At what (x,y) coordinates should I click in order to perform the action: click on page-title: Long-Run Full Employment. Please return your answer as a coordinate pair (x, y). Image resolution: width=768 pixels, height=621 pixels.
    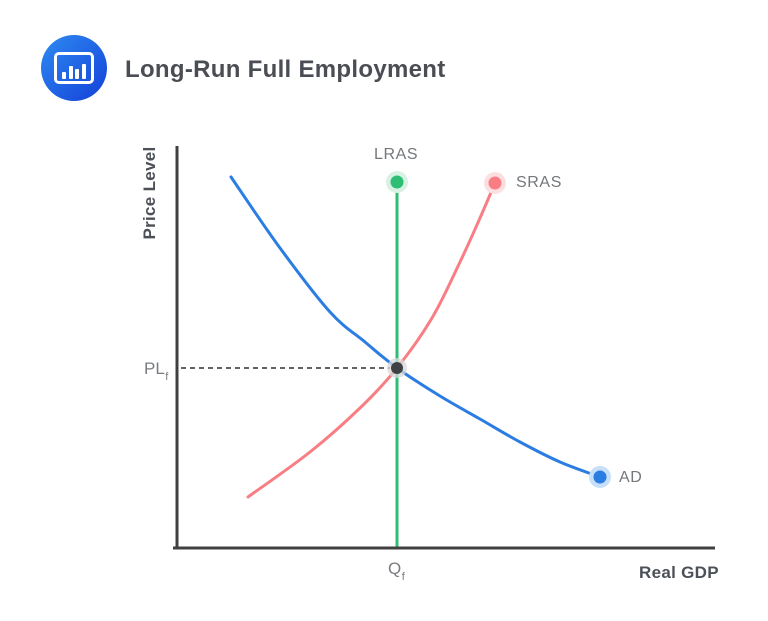
    Looking at the image, I should click on (285, 69).